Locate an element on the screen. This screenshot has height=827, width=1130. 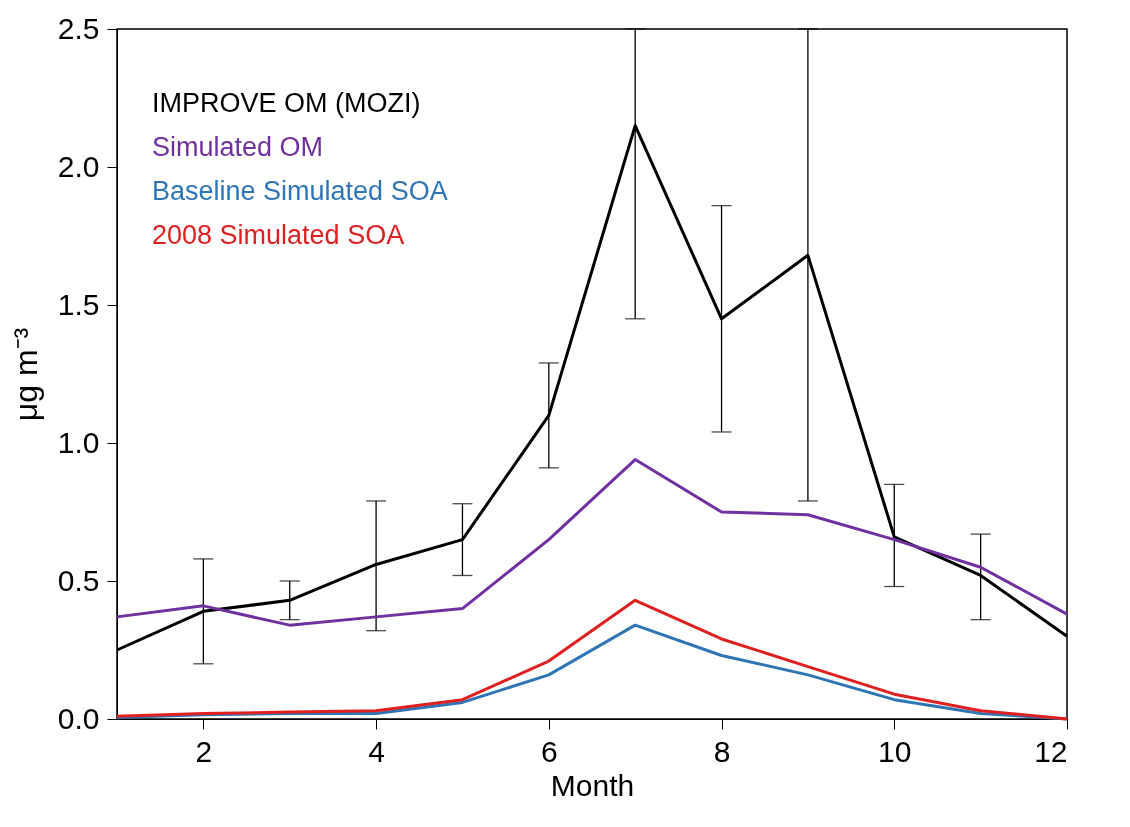
x-axis-title: Month is located at coordinates (592, 785).